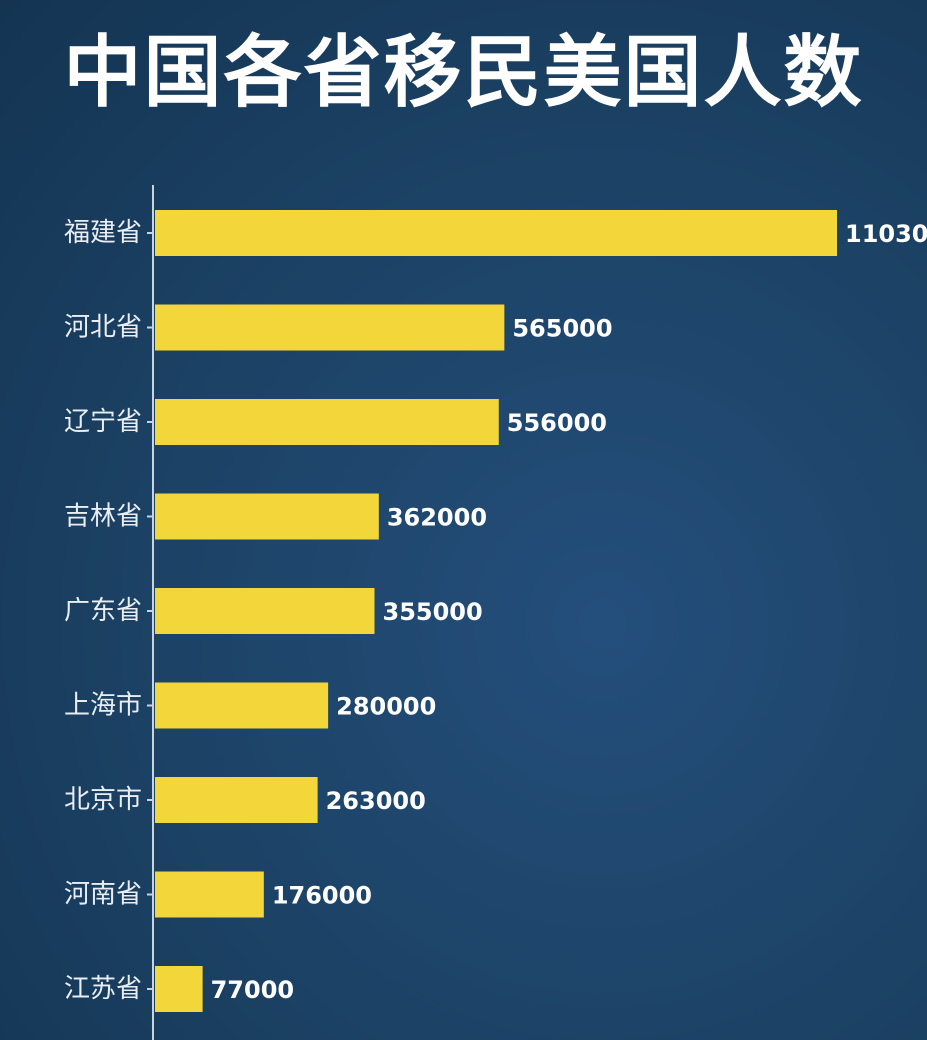  What do you see at coordinates (103, 328) in the screenshot?
I see `category-label: 河北省` at bounding box center [103, 328].